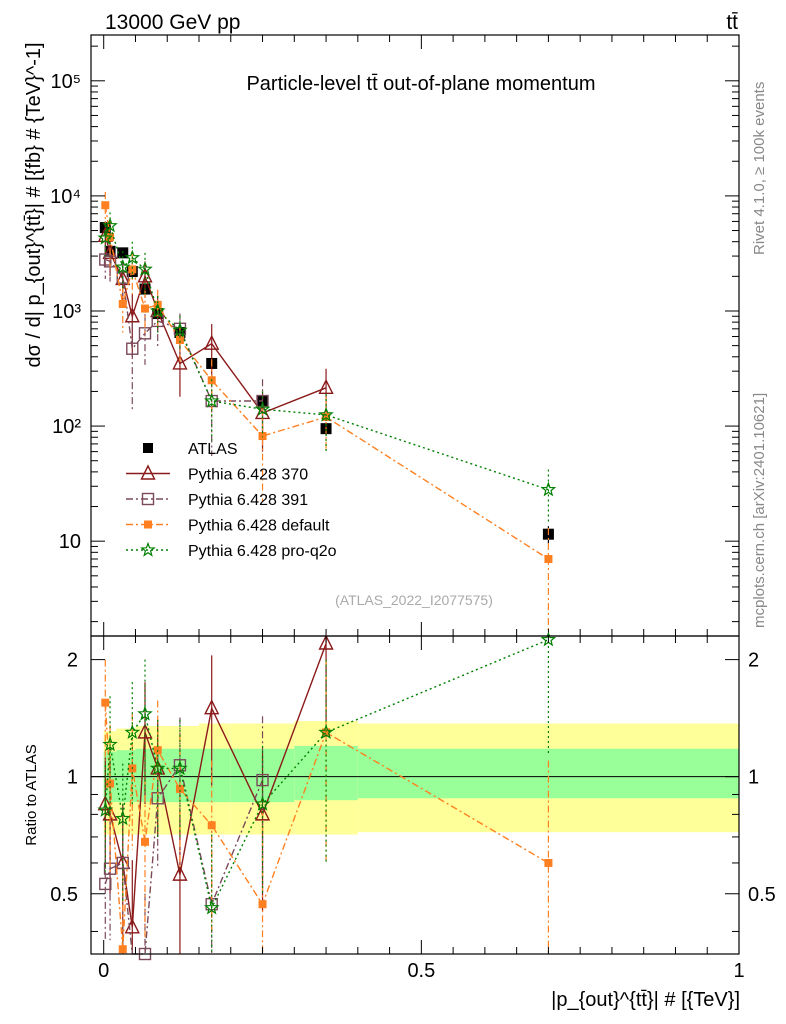 Image resolution: width=786 pixels, height=1024 pixels. What do you see at coordinates (753, 778) in the screenshot?
I see `ratio-y-tick-label-right: 1` at bounding box center [753, 778].